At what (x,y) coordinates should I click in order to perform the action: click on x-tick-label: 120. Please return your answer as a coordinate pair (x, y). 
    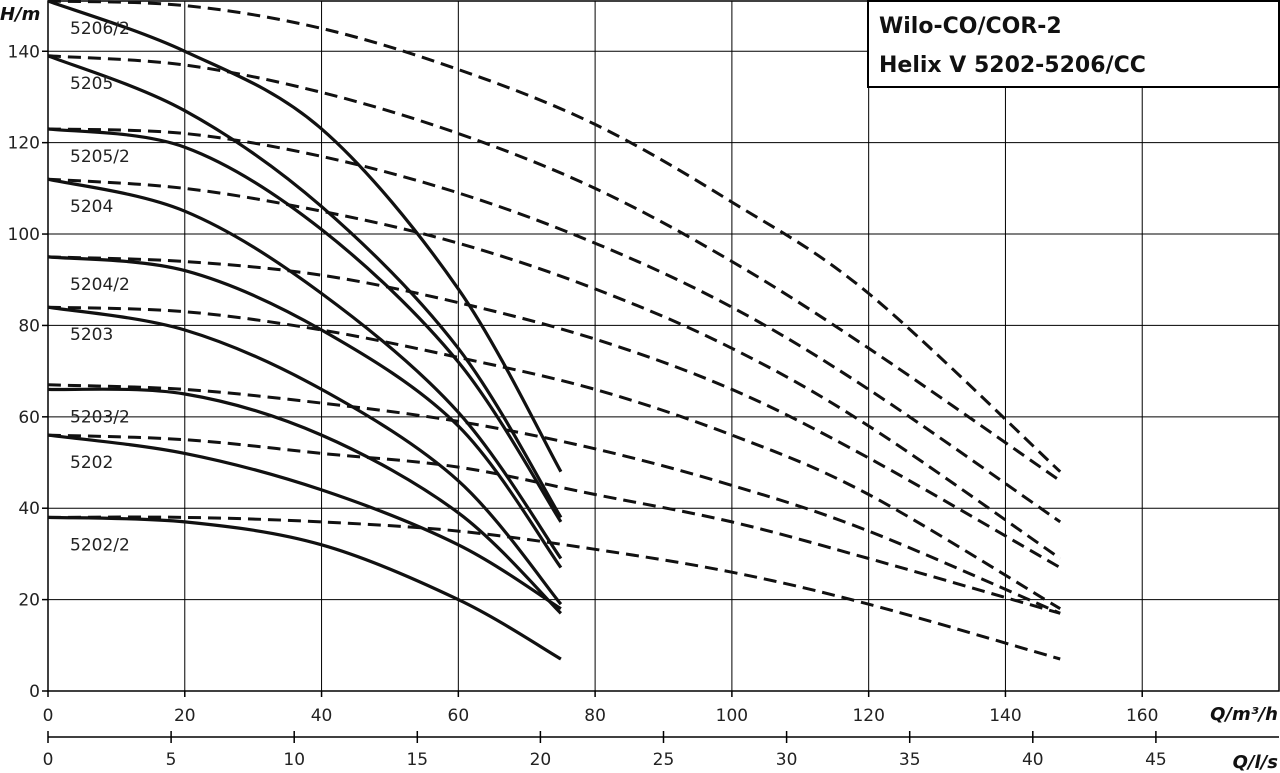
    Looking at the image, I should click on (868, 716).